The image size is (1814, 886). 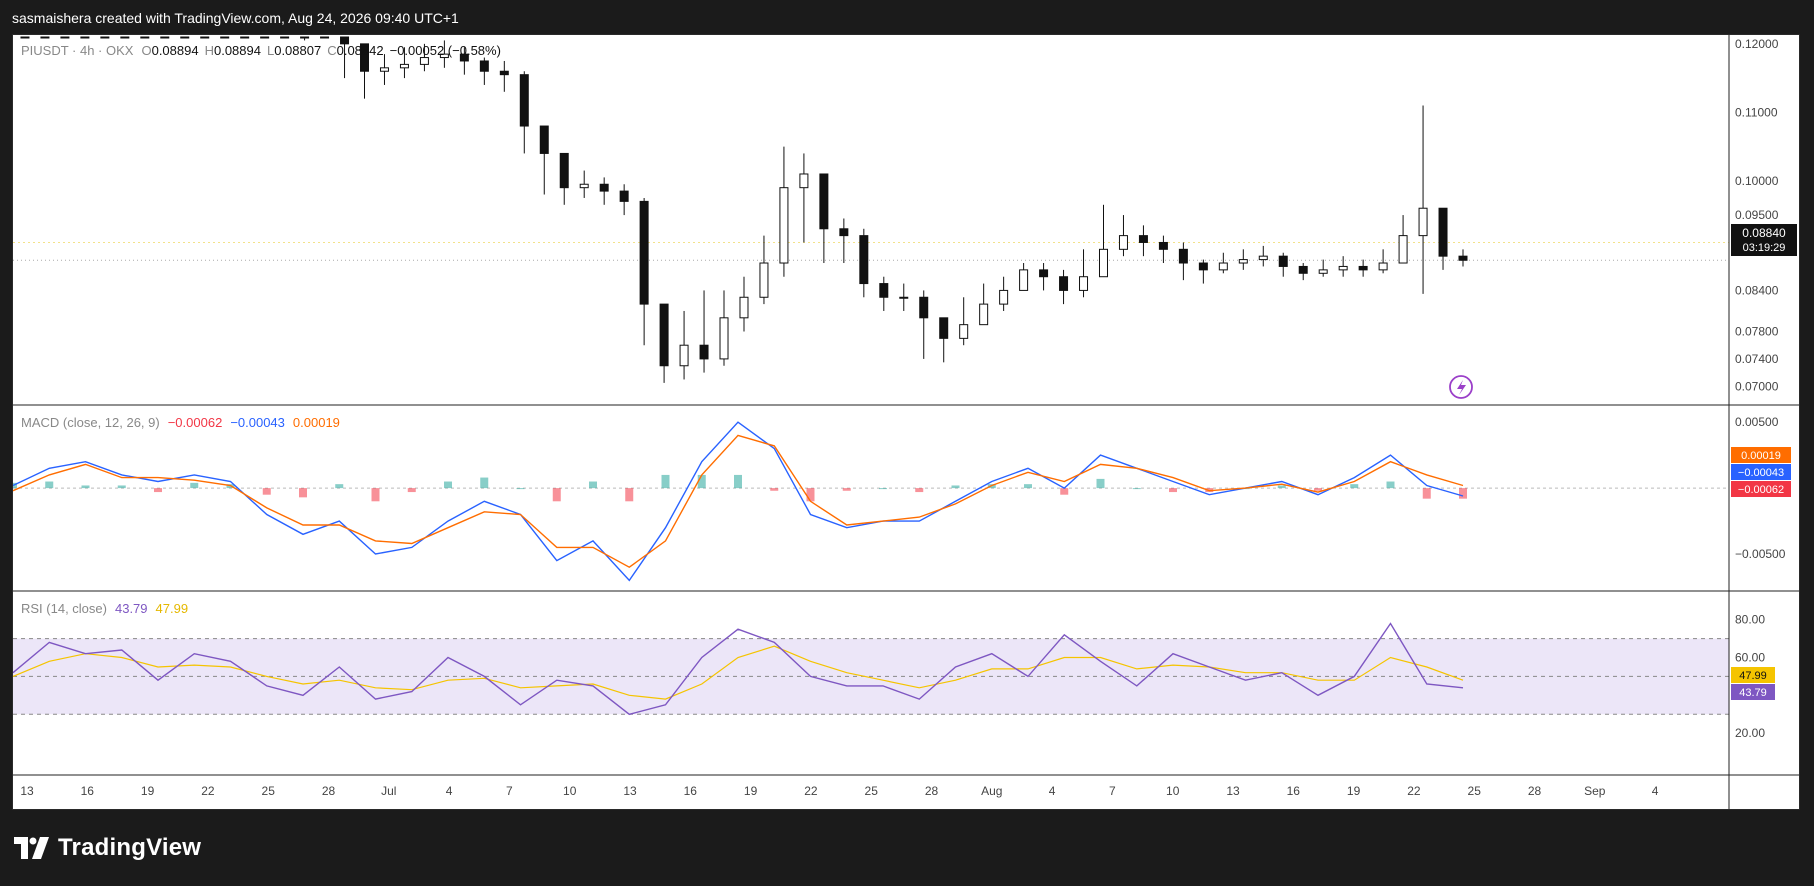 What do you see at coordinates (1761, 472) in the screenshot?
I see `macd-tags: 0.00019 −0.00043 −0.00062` at bounding box center [1761, 472].